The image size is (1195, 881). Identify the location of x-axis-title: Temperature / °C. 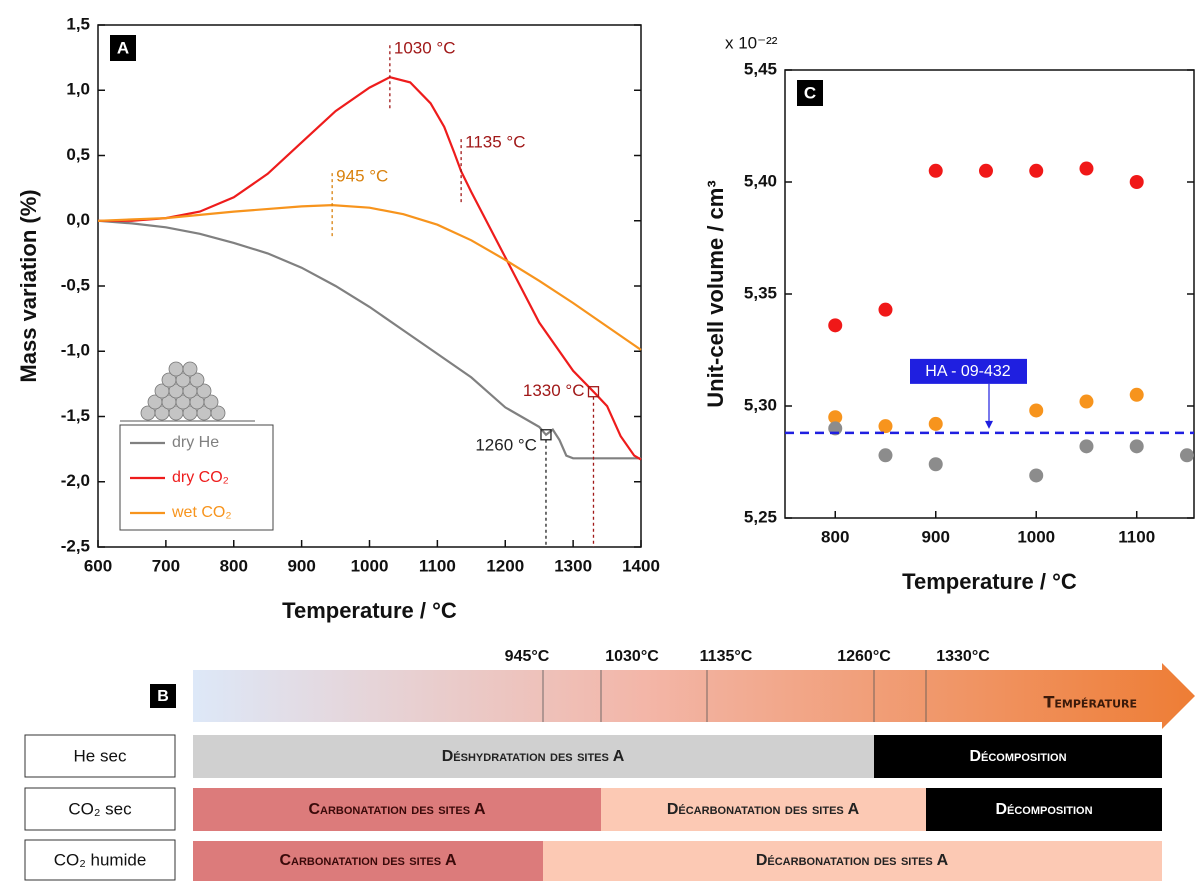
(989, 581).